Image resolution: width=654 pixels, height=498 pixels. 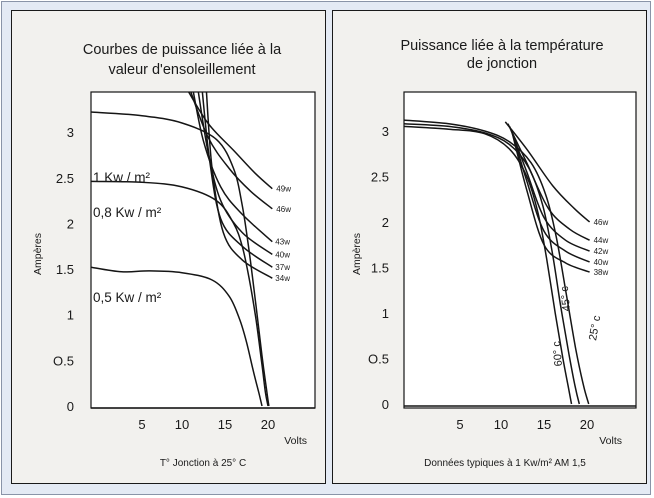 I want to click on chart-title-line: valeur d'ensoleillement, so click(x=181, y=70).